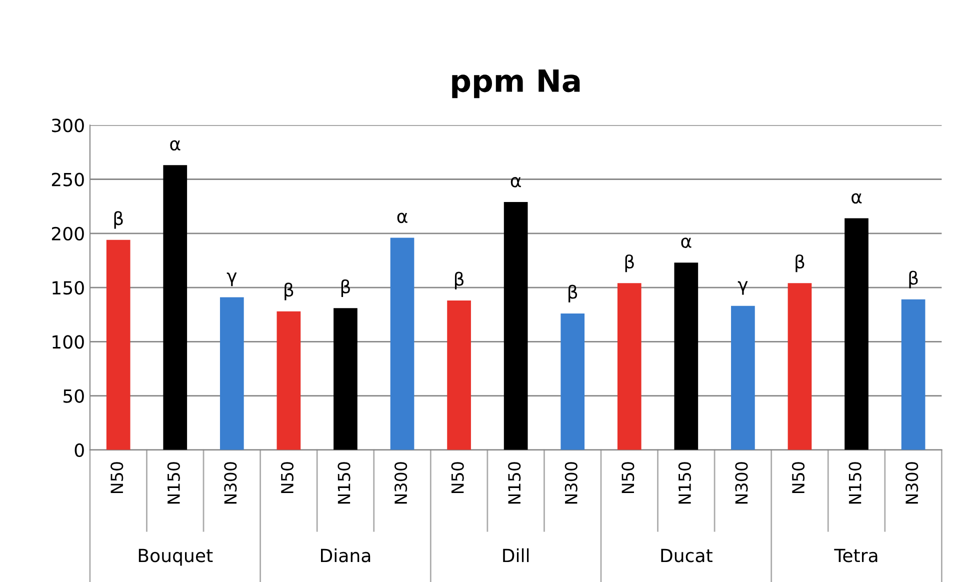 The width and height of the screenshot is (957, 582). What do you see at coordinates (79, 450) in the screenshot?
I see `y-tick-label: 0` at bounding box center [79, 450].